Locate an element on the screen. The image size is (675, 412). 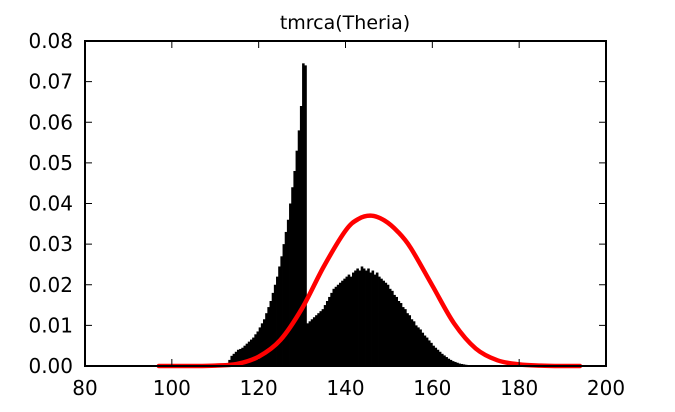
x-tick-label: 160 is located at coordinates (432, 388).